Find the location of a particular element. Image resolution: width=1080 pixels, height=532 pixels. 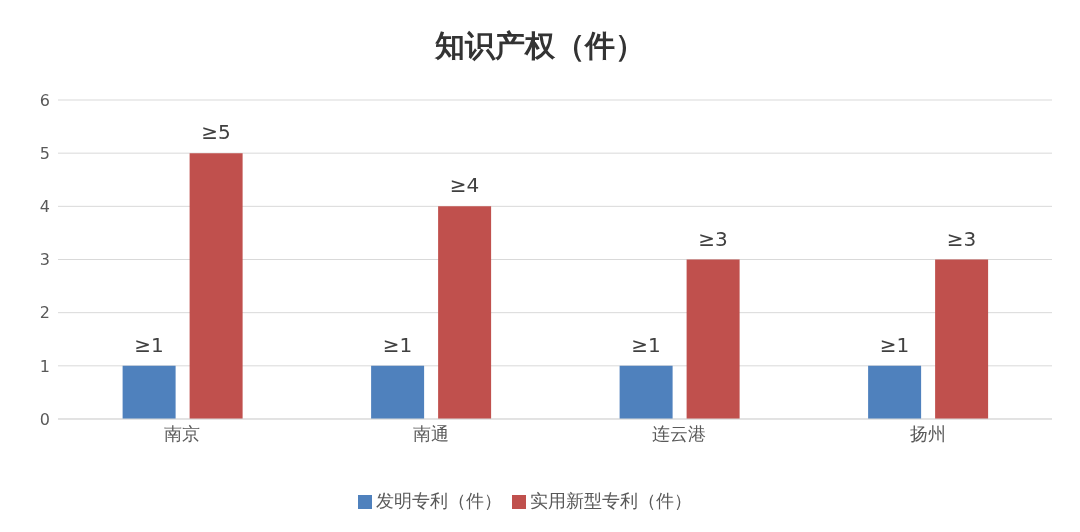

y-tick-label: 4 is located at coordinates (44, 207).